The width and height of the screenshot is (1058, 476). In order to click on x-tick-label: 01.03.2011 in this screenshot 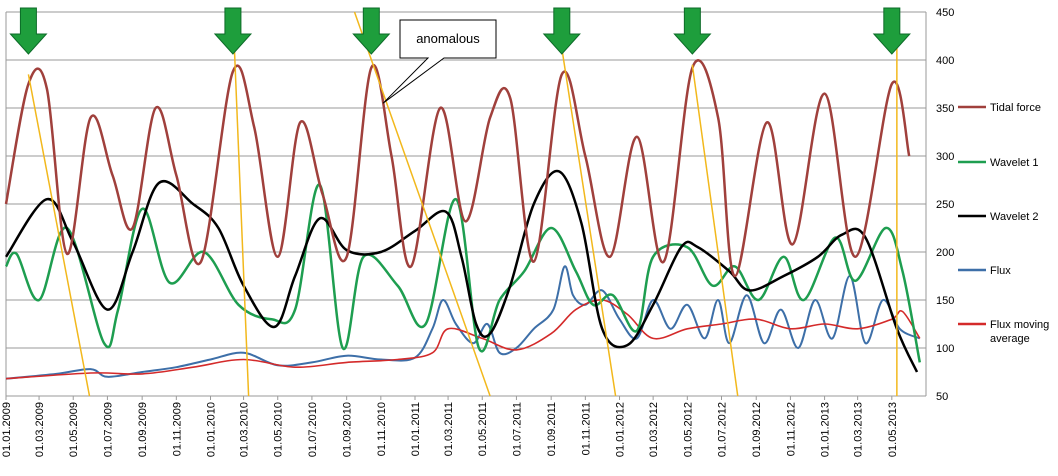, I will do `click(449, 429)`.